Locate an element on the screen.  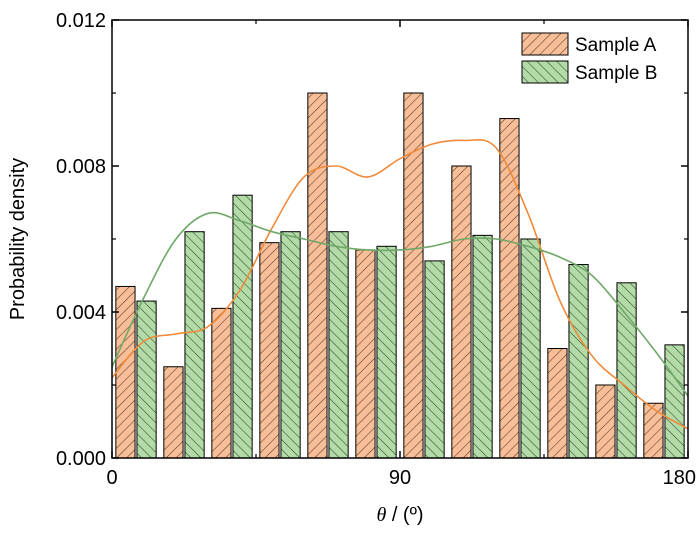
y-tick-label: 0.008 is located at coordinates (81, 167).